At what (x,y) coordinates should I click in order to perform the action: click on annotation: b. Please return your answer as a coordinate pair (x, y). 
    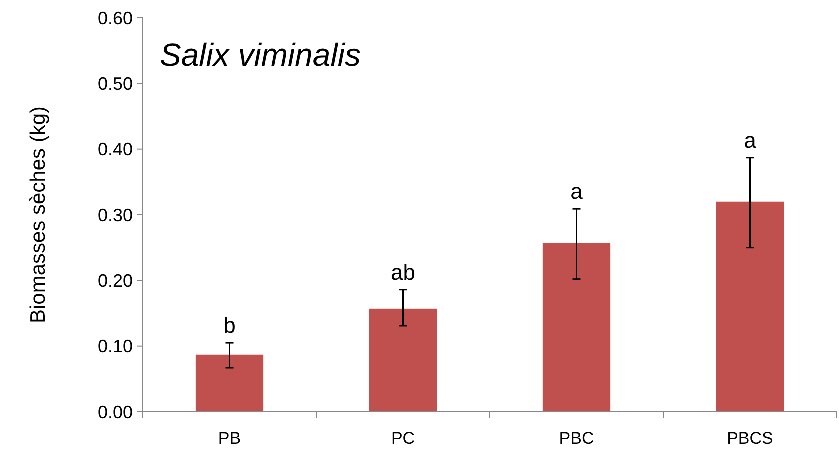
    Looking at the image, I should click on (230, 325).